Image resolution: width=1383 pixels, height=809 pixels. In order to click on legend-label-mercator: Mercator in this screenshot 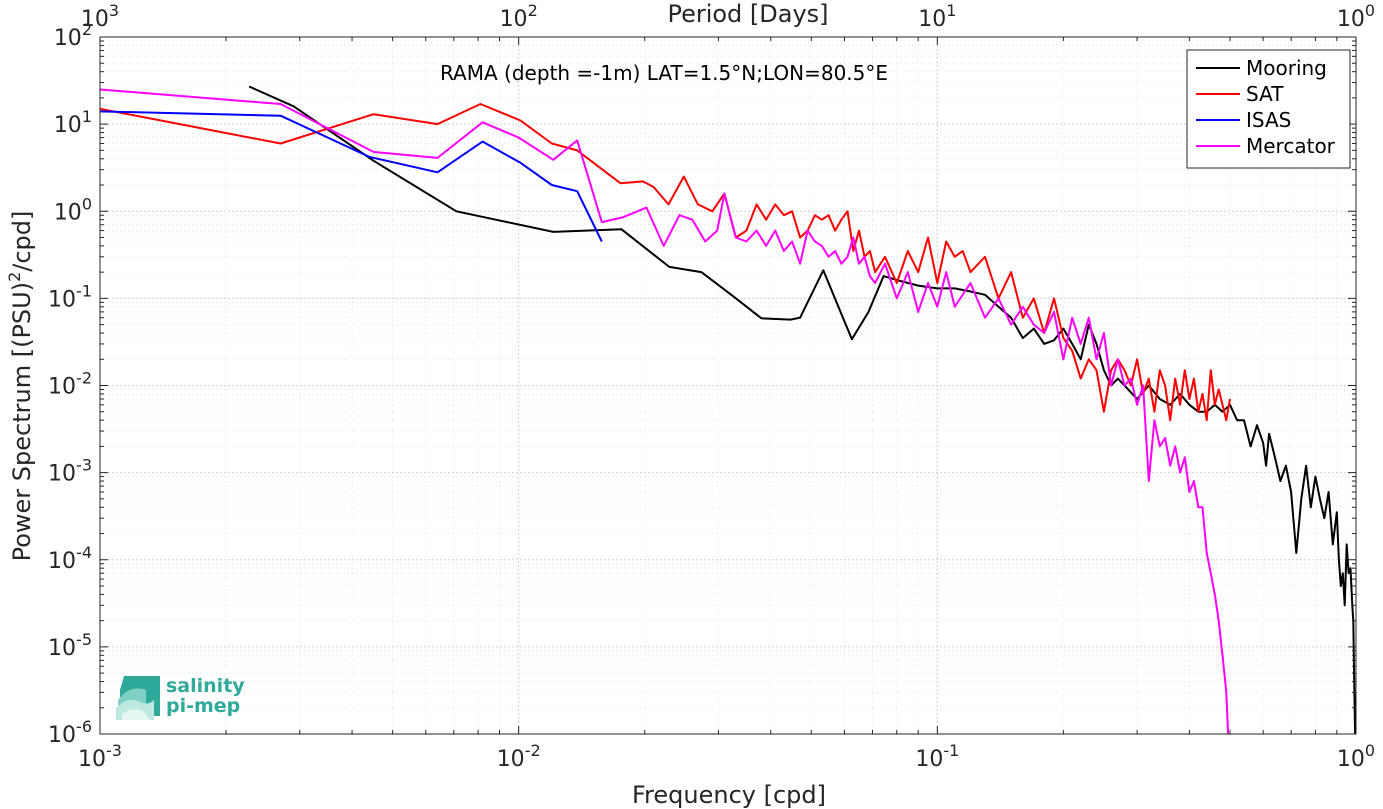, I will do `click(1291, 146)`.